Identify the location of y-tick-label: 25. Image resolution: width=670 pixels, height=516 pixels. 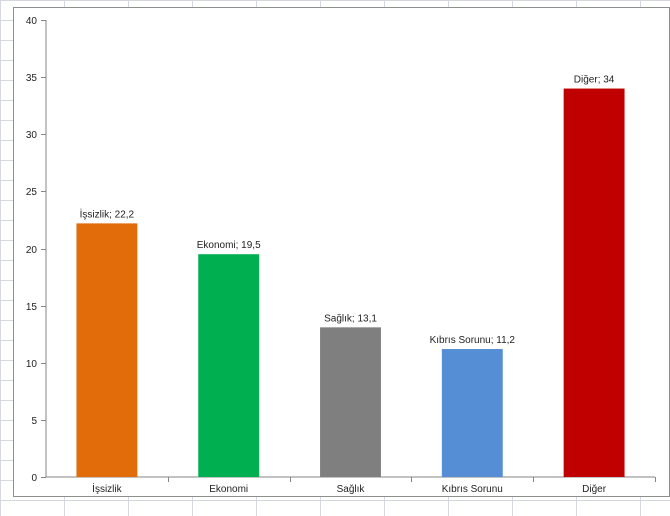
(32, 192).